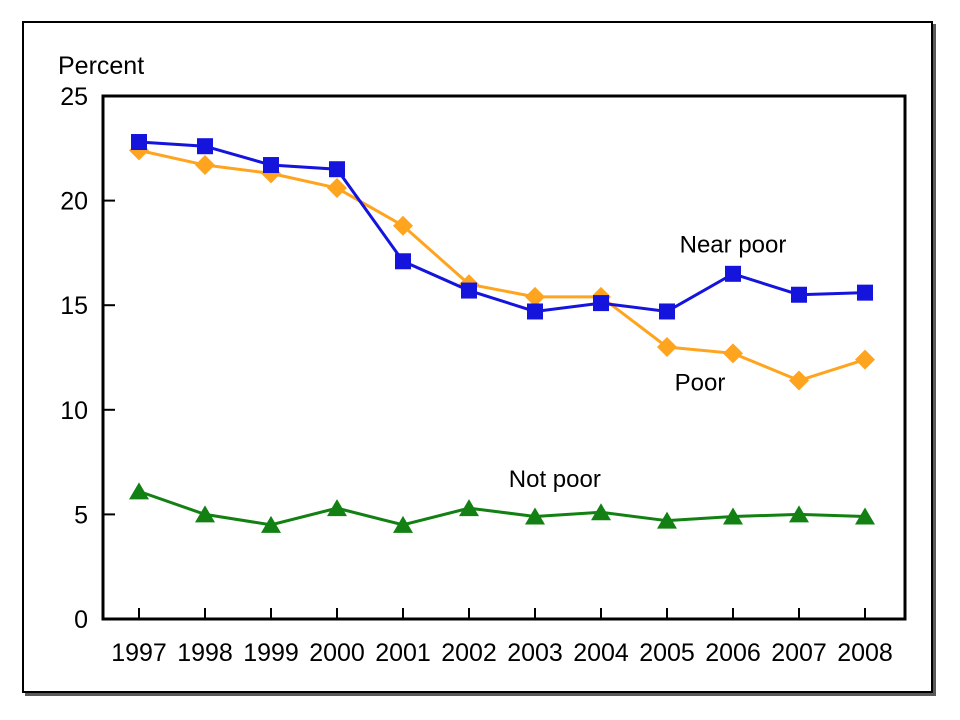  What do you see at coordinates (74, 411) in the screenshot?
I see `y-tick-label: 10` at bounding box center [74, 411].